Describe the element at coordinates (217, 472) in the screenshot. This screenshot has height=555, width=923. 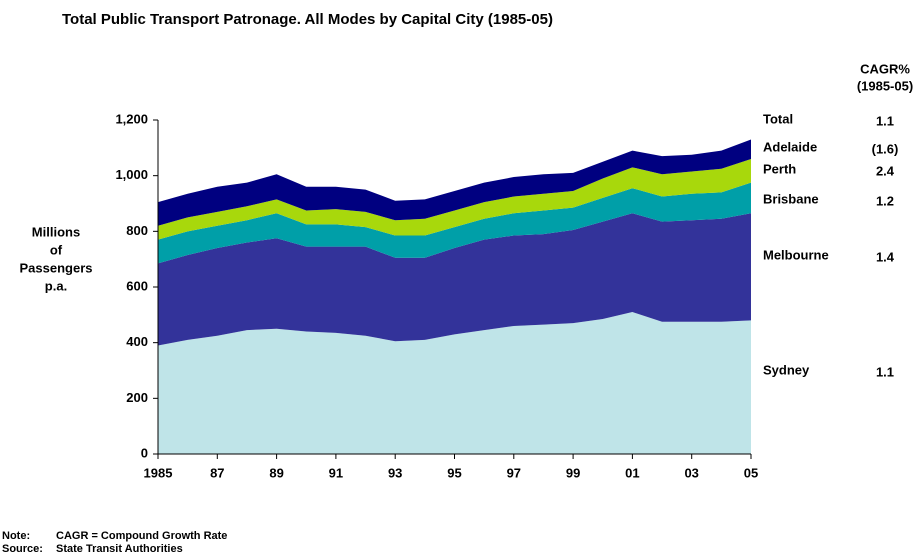
I see `x-tick-label: 87` at that location.